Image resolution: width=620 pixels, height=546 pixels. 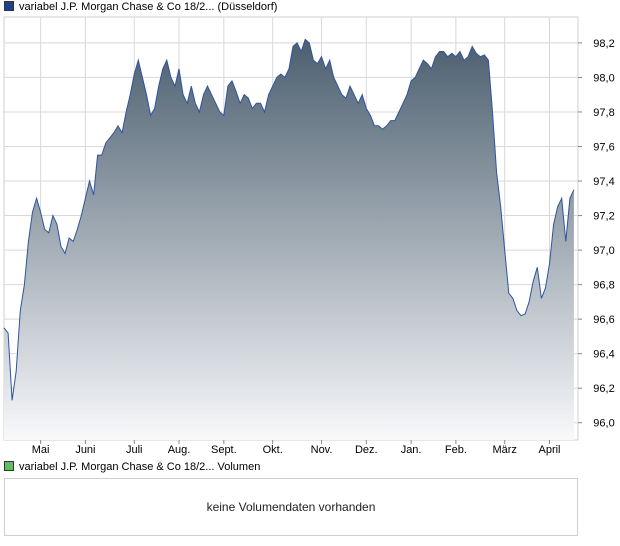 What do you see at coordinates (9, 466) in the screenshot?
I see `volume-legend-swatch` at bounding box center [9, 466].